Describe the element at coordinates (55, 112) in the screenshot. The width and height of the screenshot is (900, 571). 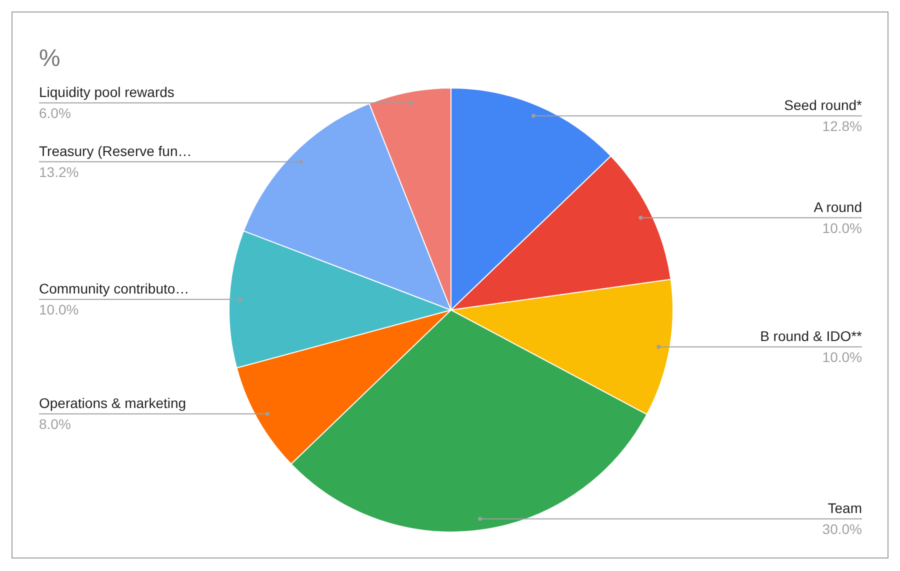
I see `data-label: 6.0%` at that location.